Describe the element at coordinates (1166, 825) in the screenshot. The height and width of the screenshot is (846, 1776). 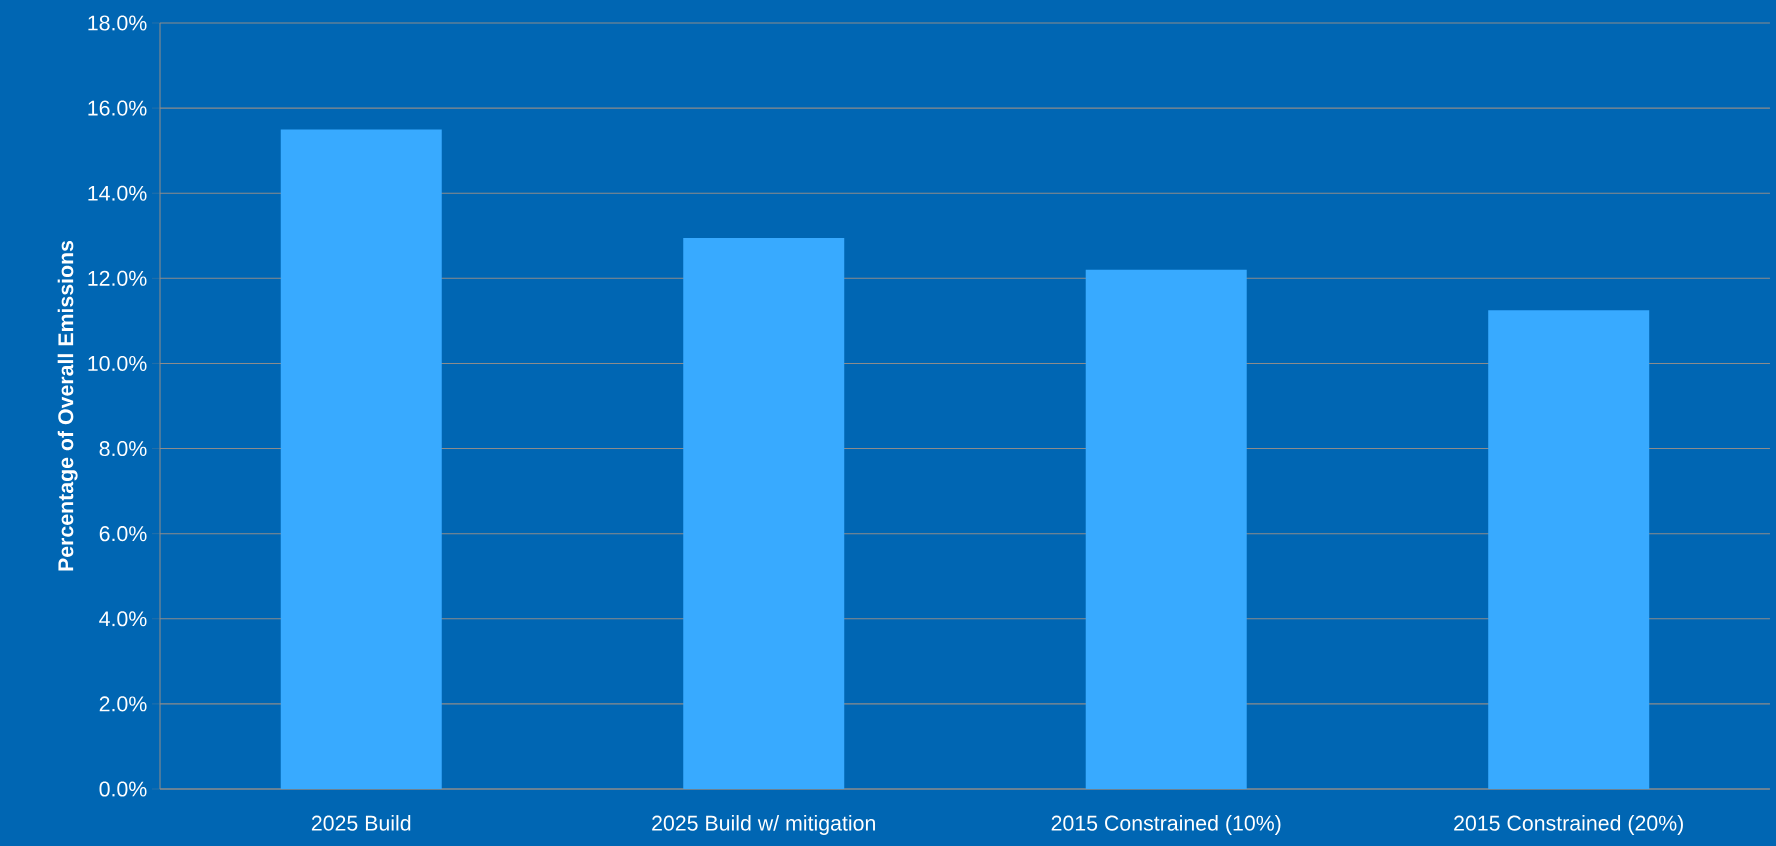
I see `x-tick-label: 2015 Constrained (10%)` at that location.